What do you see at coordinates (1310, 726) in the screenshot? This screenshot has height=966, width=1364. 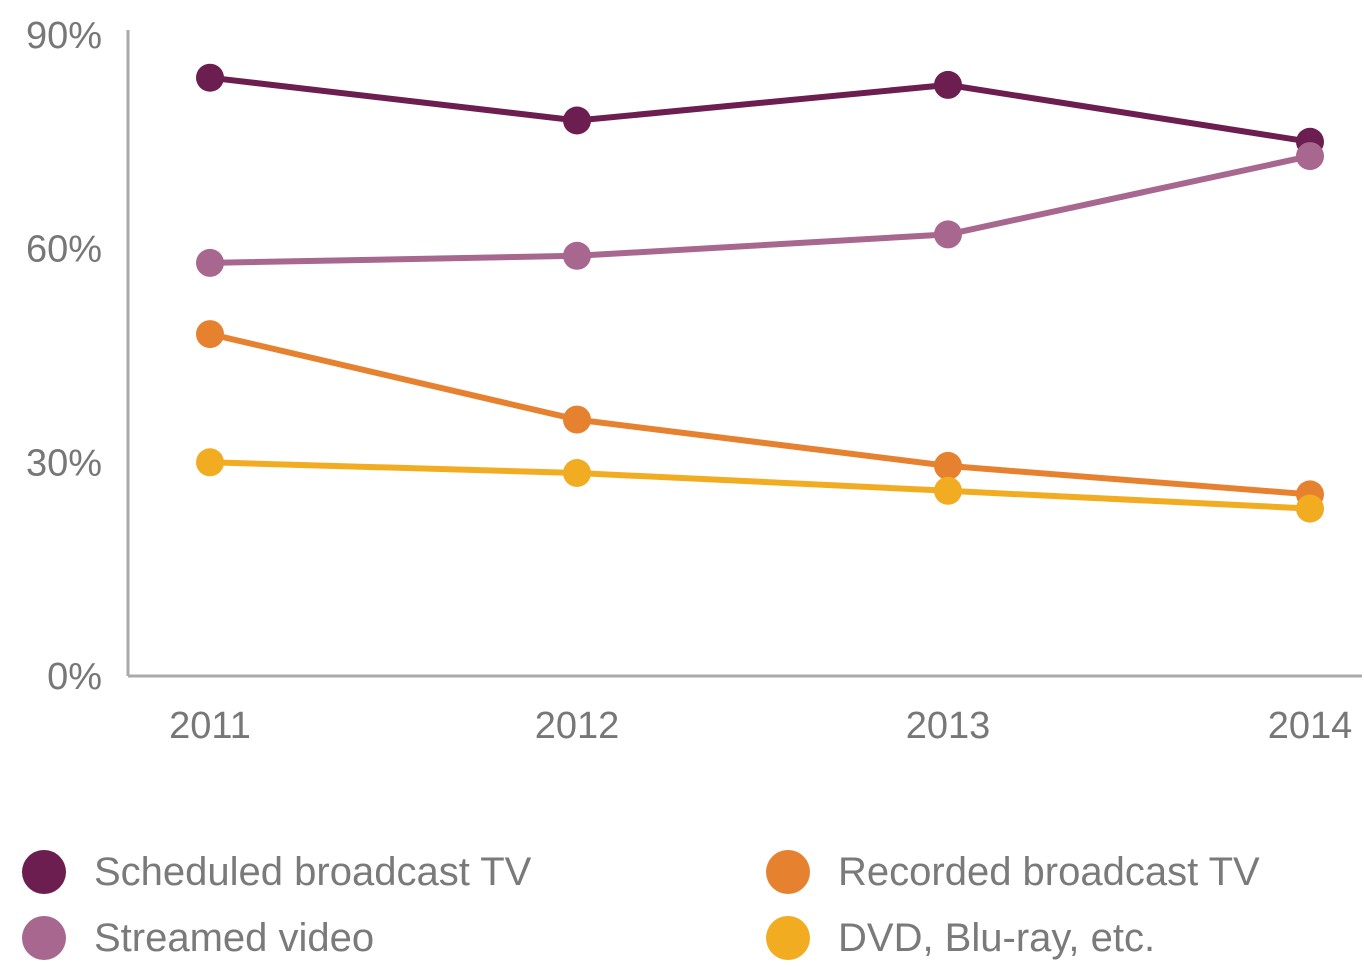 I see `x-tick-label-2014: 2014` at bounding box center [1310, 726].